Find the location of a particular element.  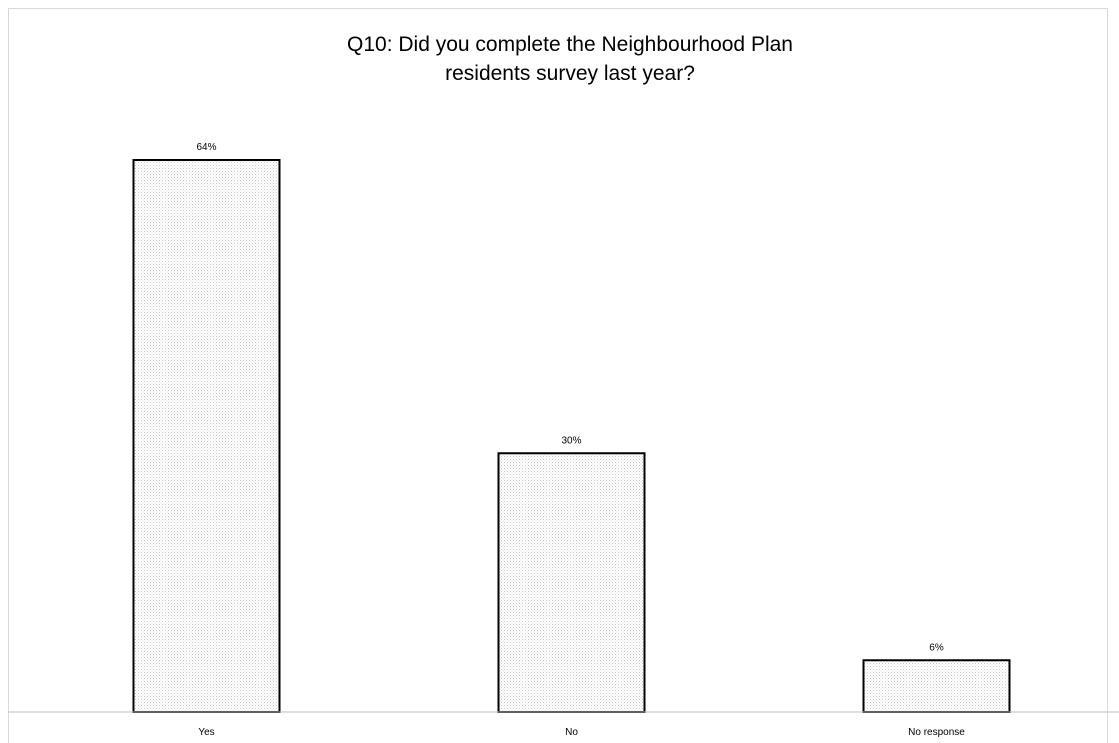

bar-no-response is located at coordinates (936, 686).